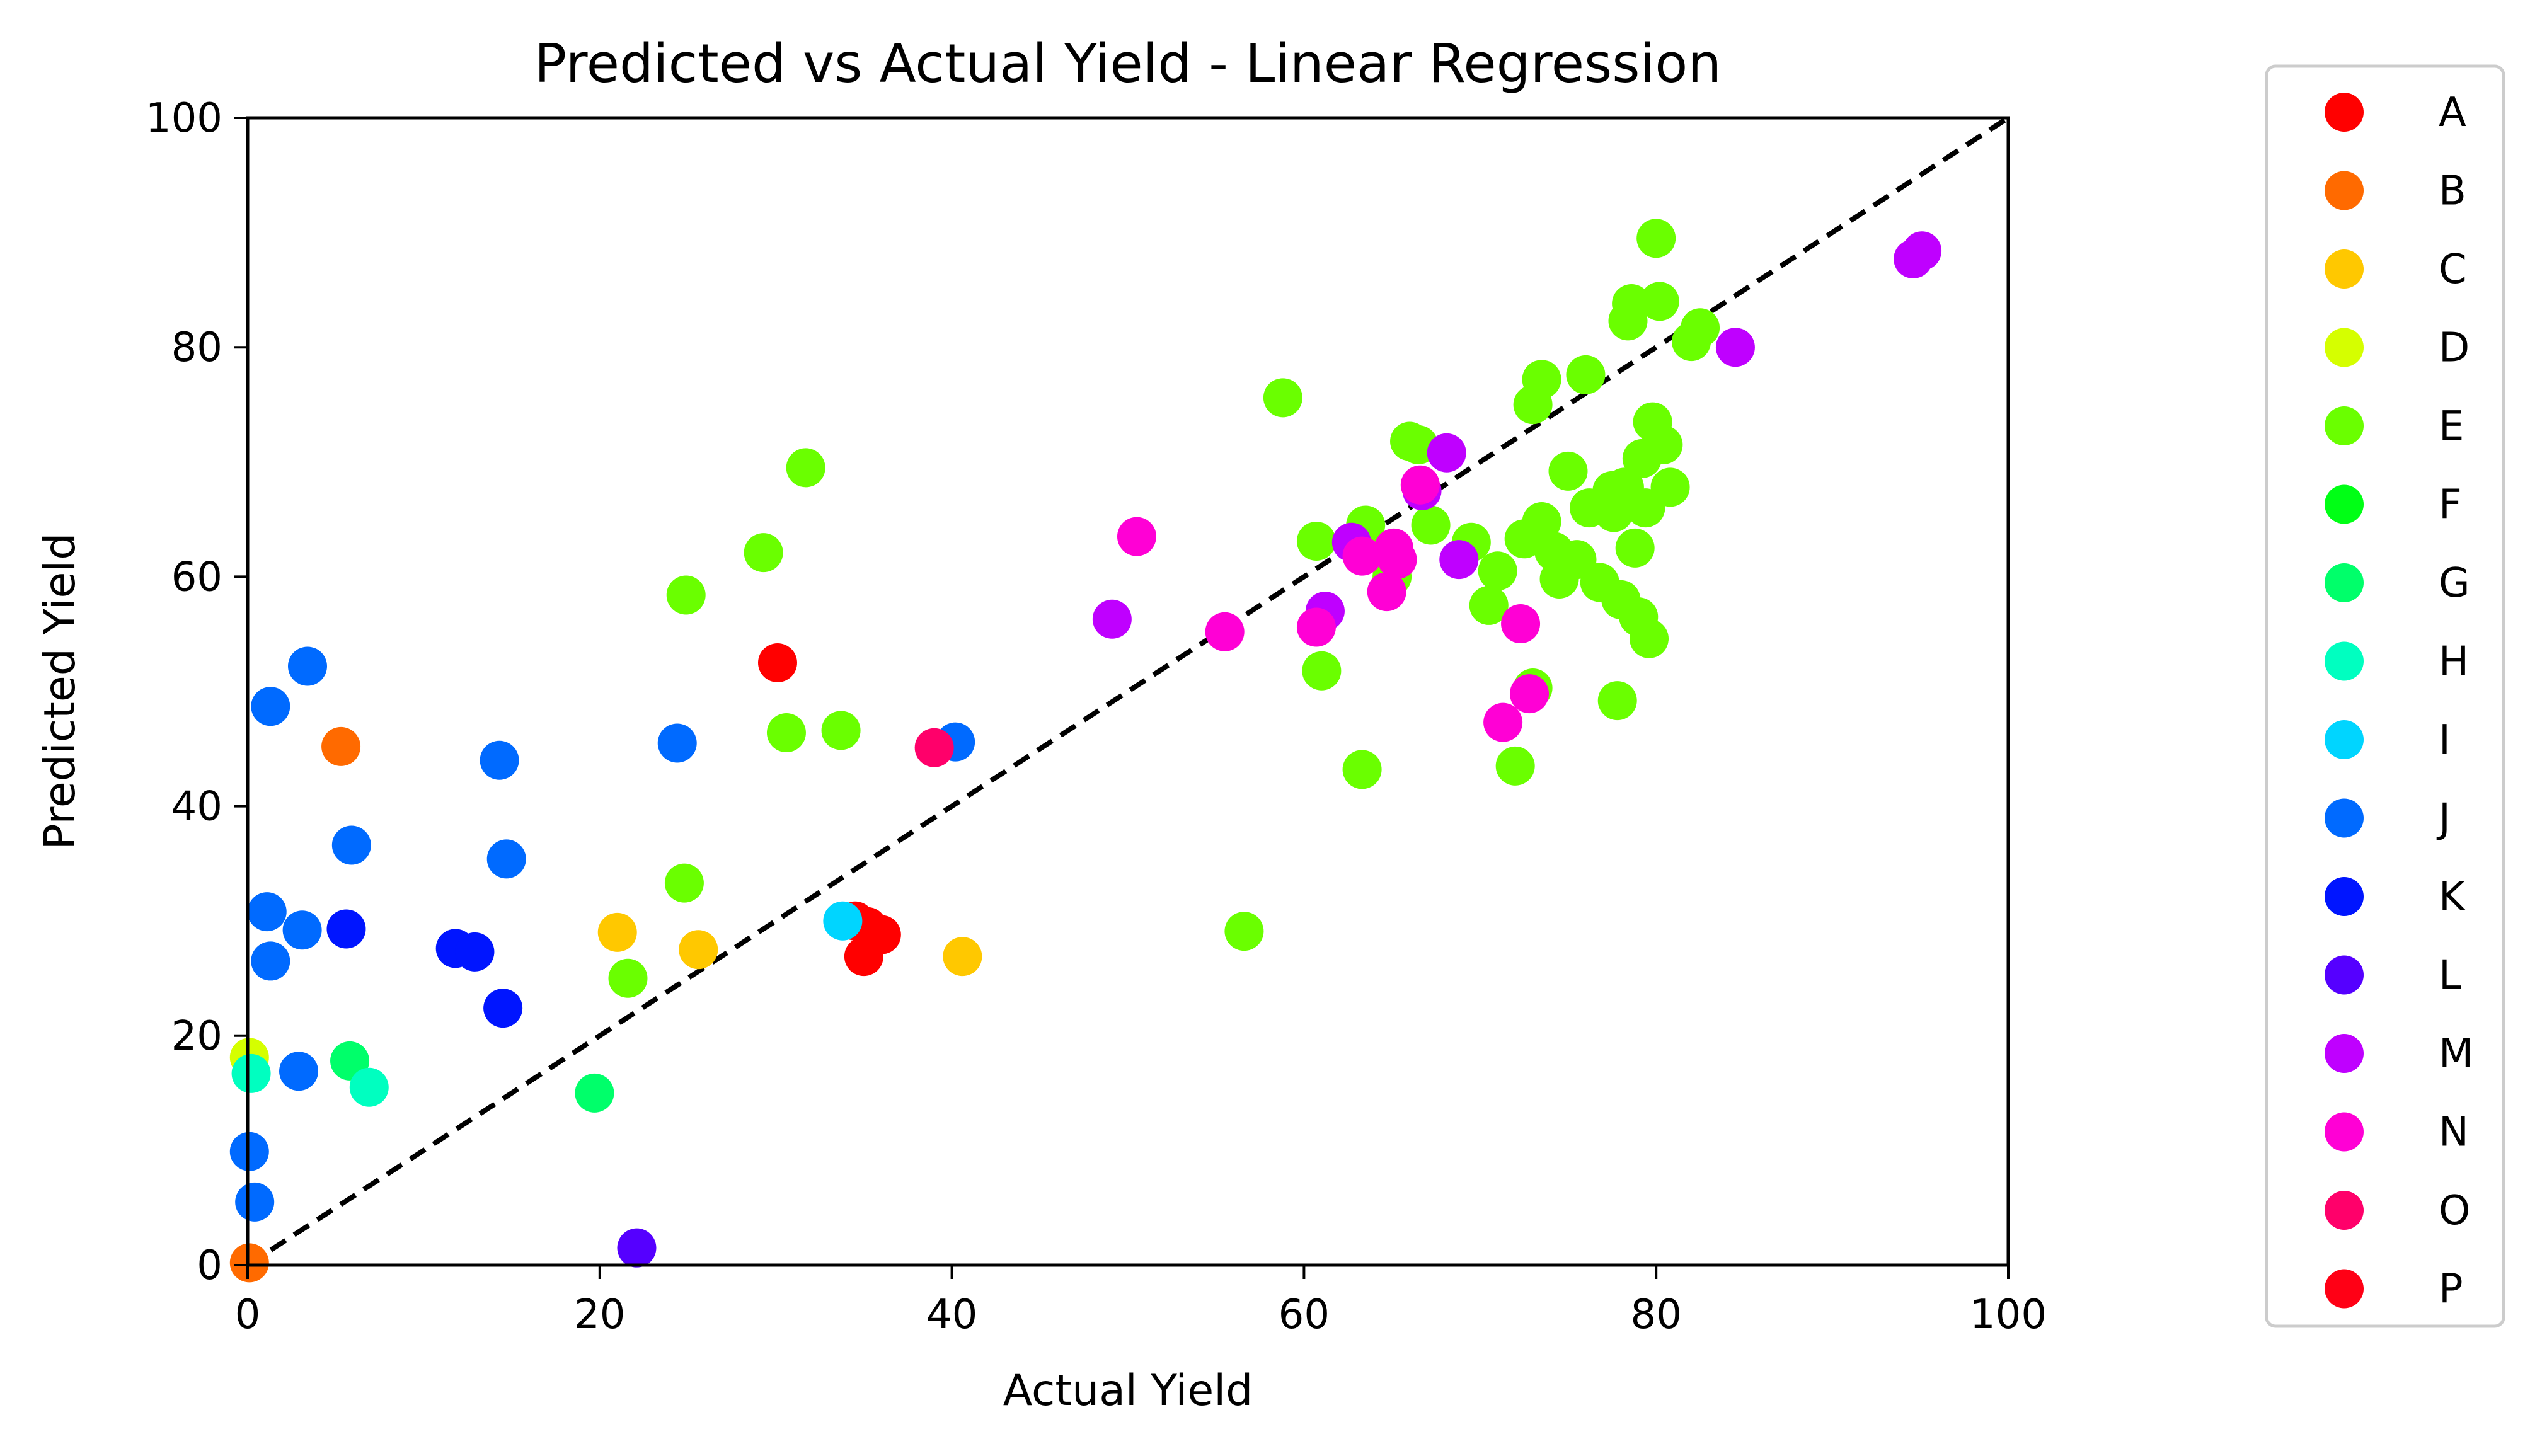  Describe the element at coordinates (1128, 1391) in the screenshot. I see `x-axis-label: Actual Yield` at that location.